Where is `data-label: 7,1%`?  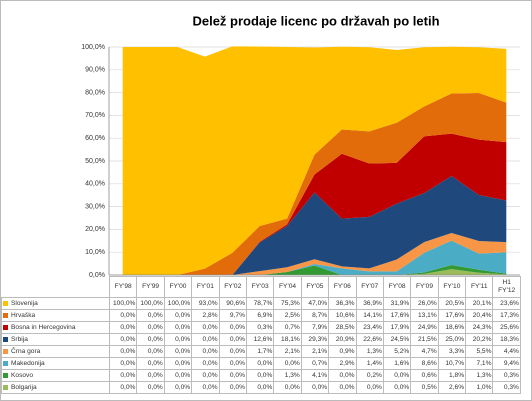
data-label: 7,1% is located at coordinates (479, 363).